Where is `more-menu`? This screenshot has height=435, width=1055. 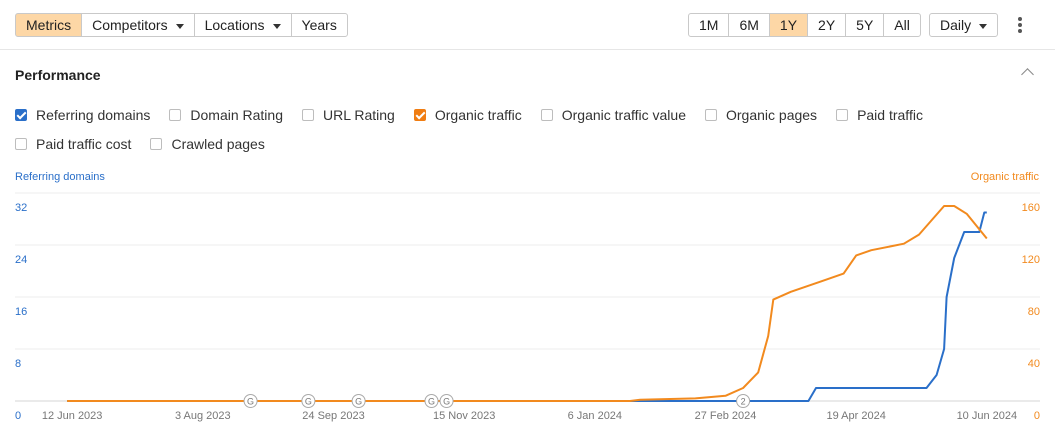
more-menu is located at coordinates (1020, 25).